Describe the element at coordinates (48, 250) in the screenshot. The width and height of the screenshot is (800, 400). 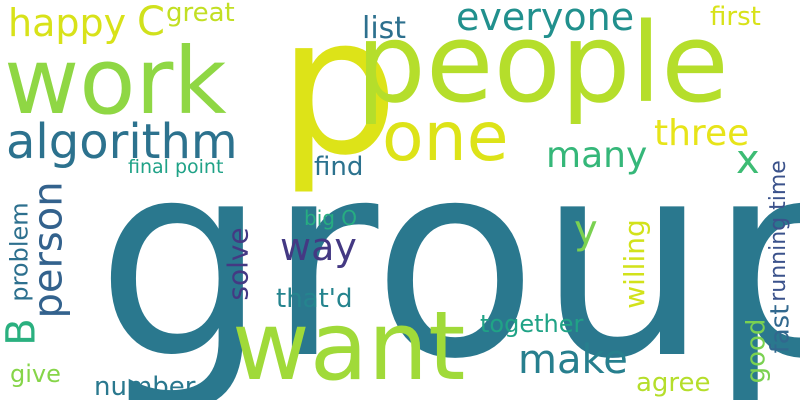
I see `word-person: person` at that location.